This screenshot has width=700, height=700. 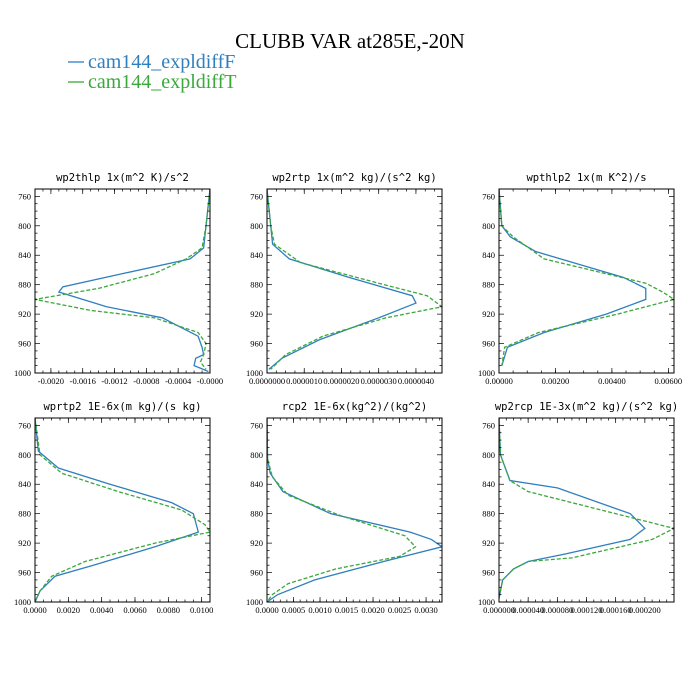 What do you see at coordinates (669, 381) in the screenshot?
I see `x-tick-label: 0.00600` at bounding box center [669, 381].